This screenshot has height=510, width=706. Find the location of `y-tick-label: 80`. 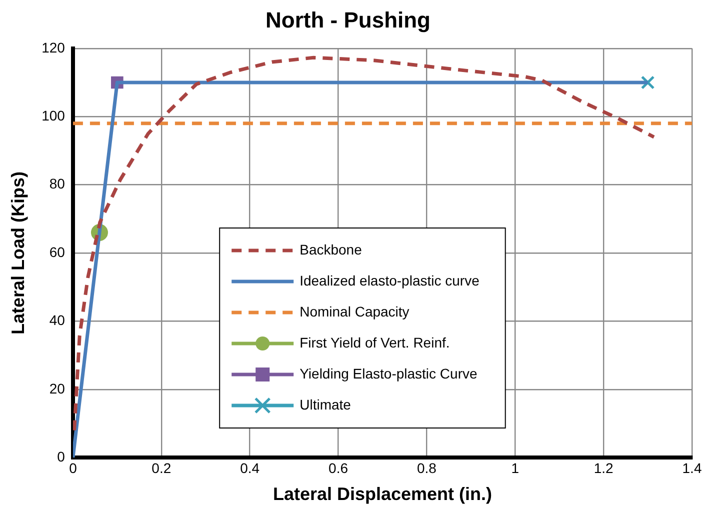

y-tick-label: 80 is located at coordinates (57, 184).